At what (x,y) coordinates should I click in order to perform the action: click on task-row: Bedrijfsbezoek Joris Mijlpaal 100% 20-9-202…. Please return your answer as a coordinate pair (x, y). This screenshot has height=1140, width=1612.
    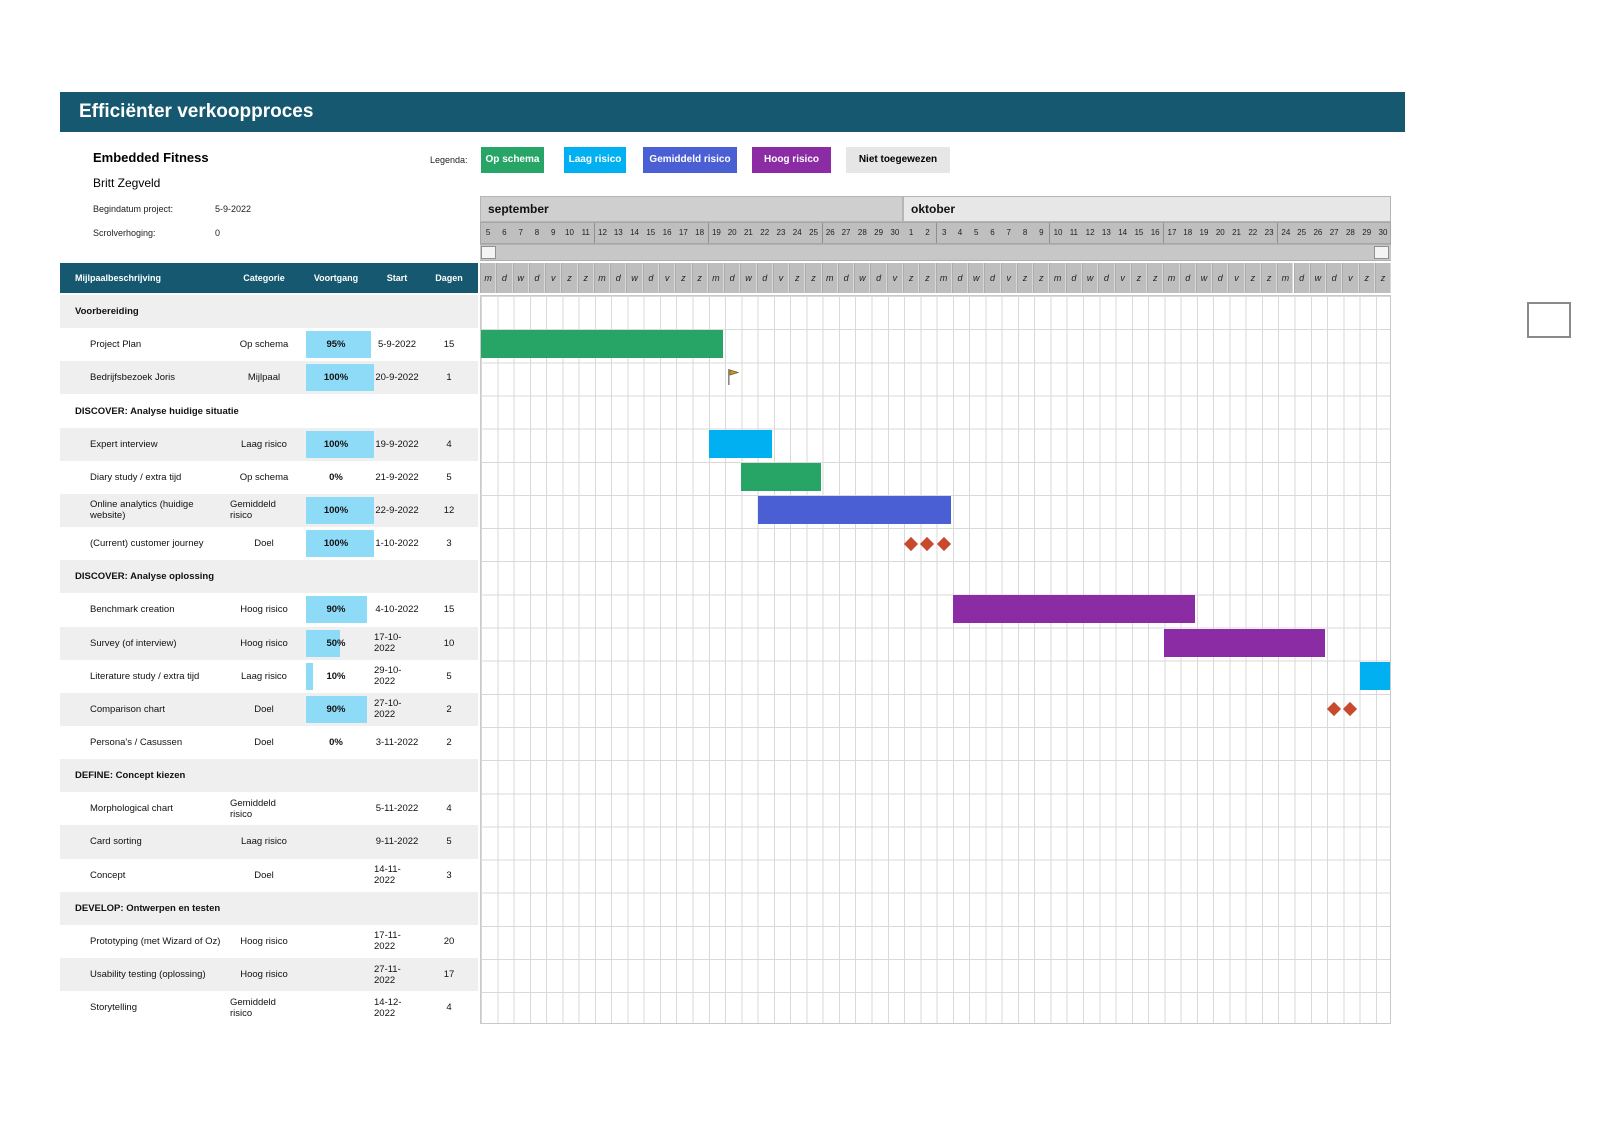
    Looking at the image, I should click on (269, 378).